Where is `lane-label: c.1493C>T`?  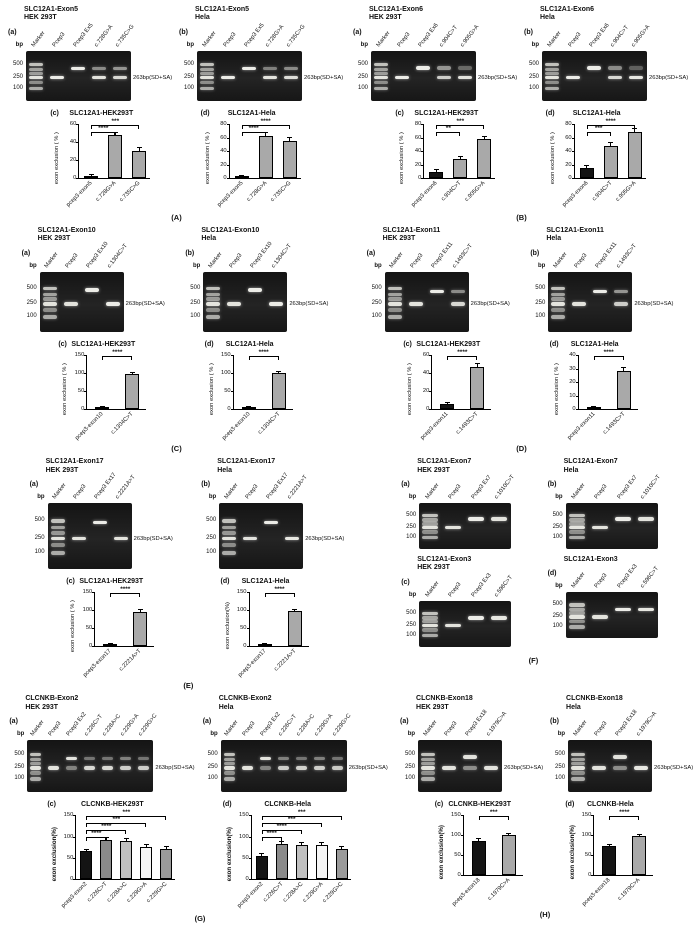
lane-label: c.1493C>T is located at coordinates (464, 257).